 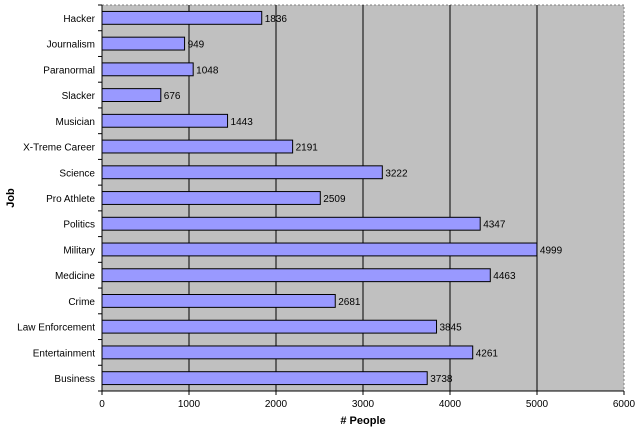 I want to click on bar-business, so click(x=264, y=378).